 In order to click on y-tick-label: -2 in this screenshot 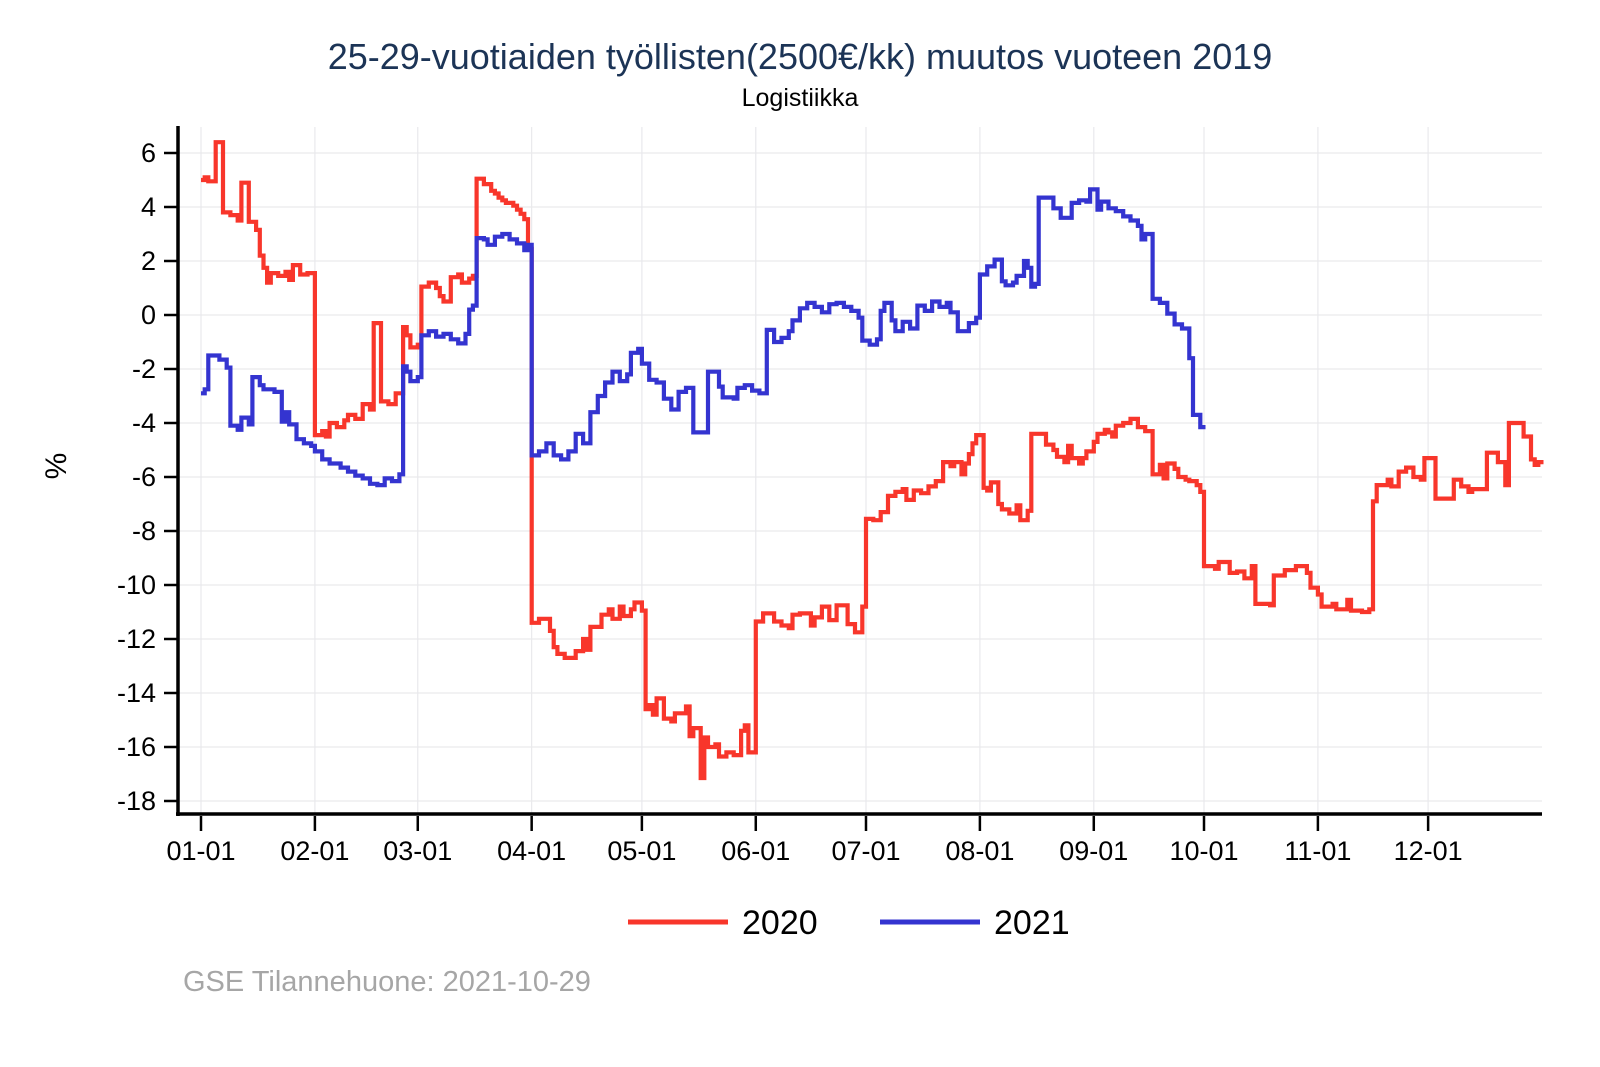, I will do `click(144, 369)`.